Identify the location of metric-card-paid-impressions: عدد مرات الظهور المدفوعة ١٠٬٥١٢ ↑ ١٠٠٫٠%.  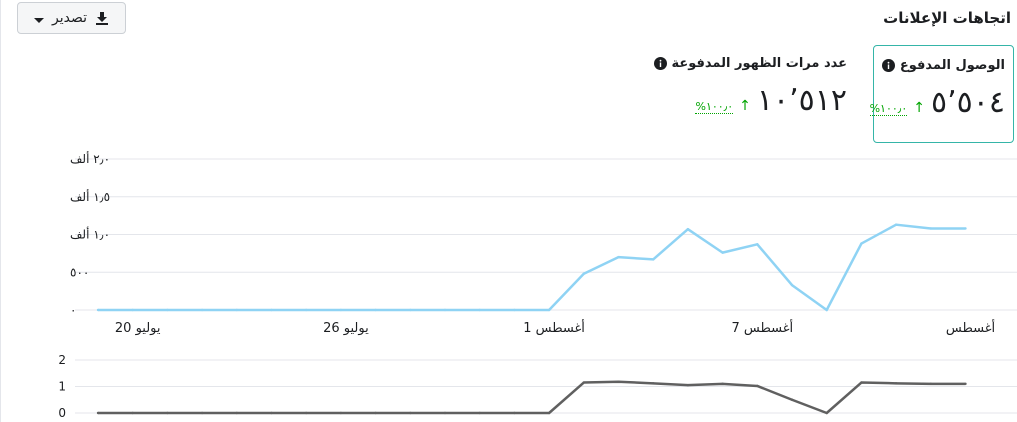
(750, 96).